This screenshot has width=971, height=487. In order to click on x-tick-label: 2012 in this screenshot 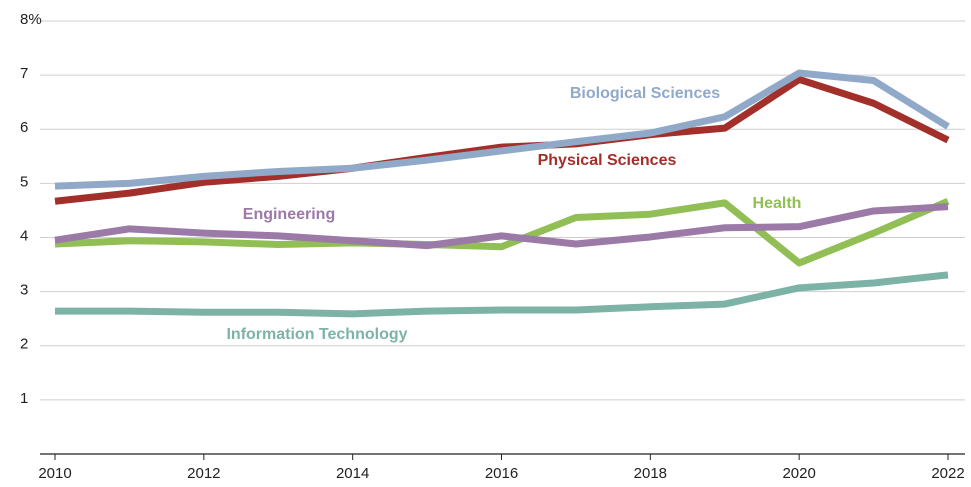, I will do `click(203, 473)`.